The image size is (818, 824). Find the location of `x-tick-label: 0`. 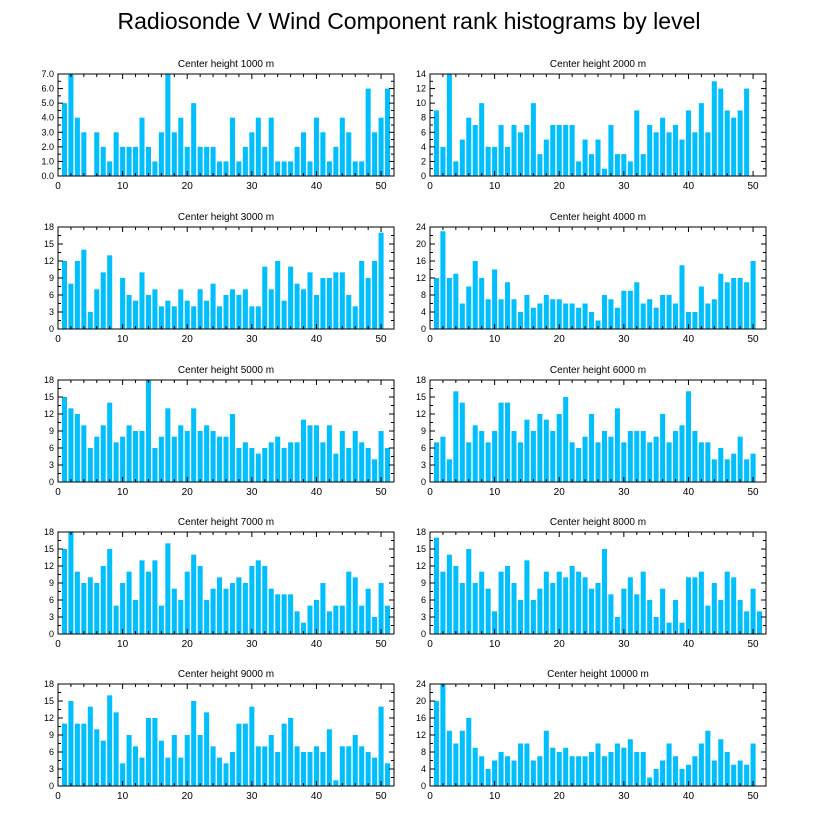

x-tick-label: 0 is located at coordinates (58, 186).